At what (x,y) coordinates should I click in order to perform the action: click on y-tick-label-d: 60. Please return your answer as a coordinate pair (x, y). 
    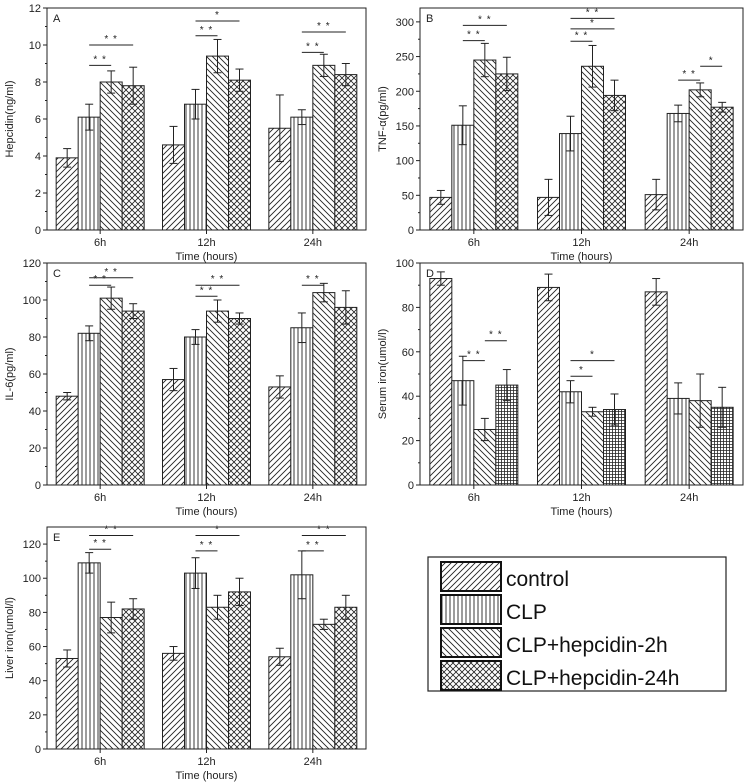
    Looking at the image, I should click on (408, 353).